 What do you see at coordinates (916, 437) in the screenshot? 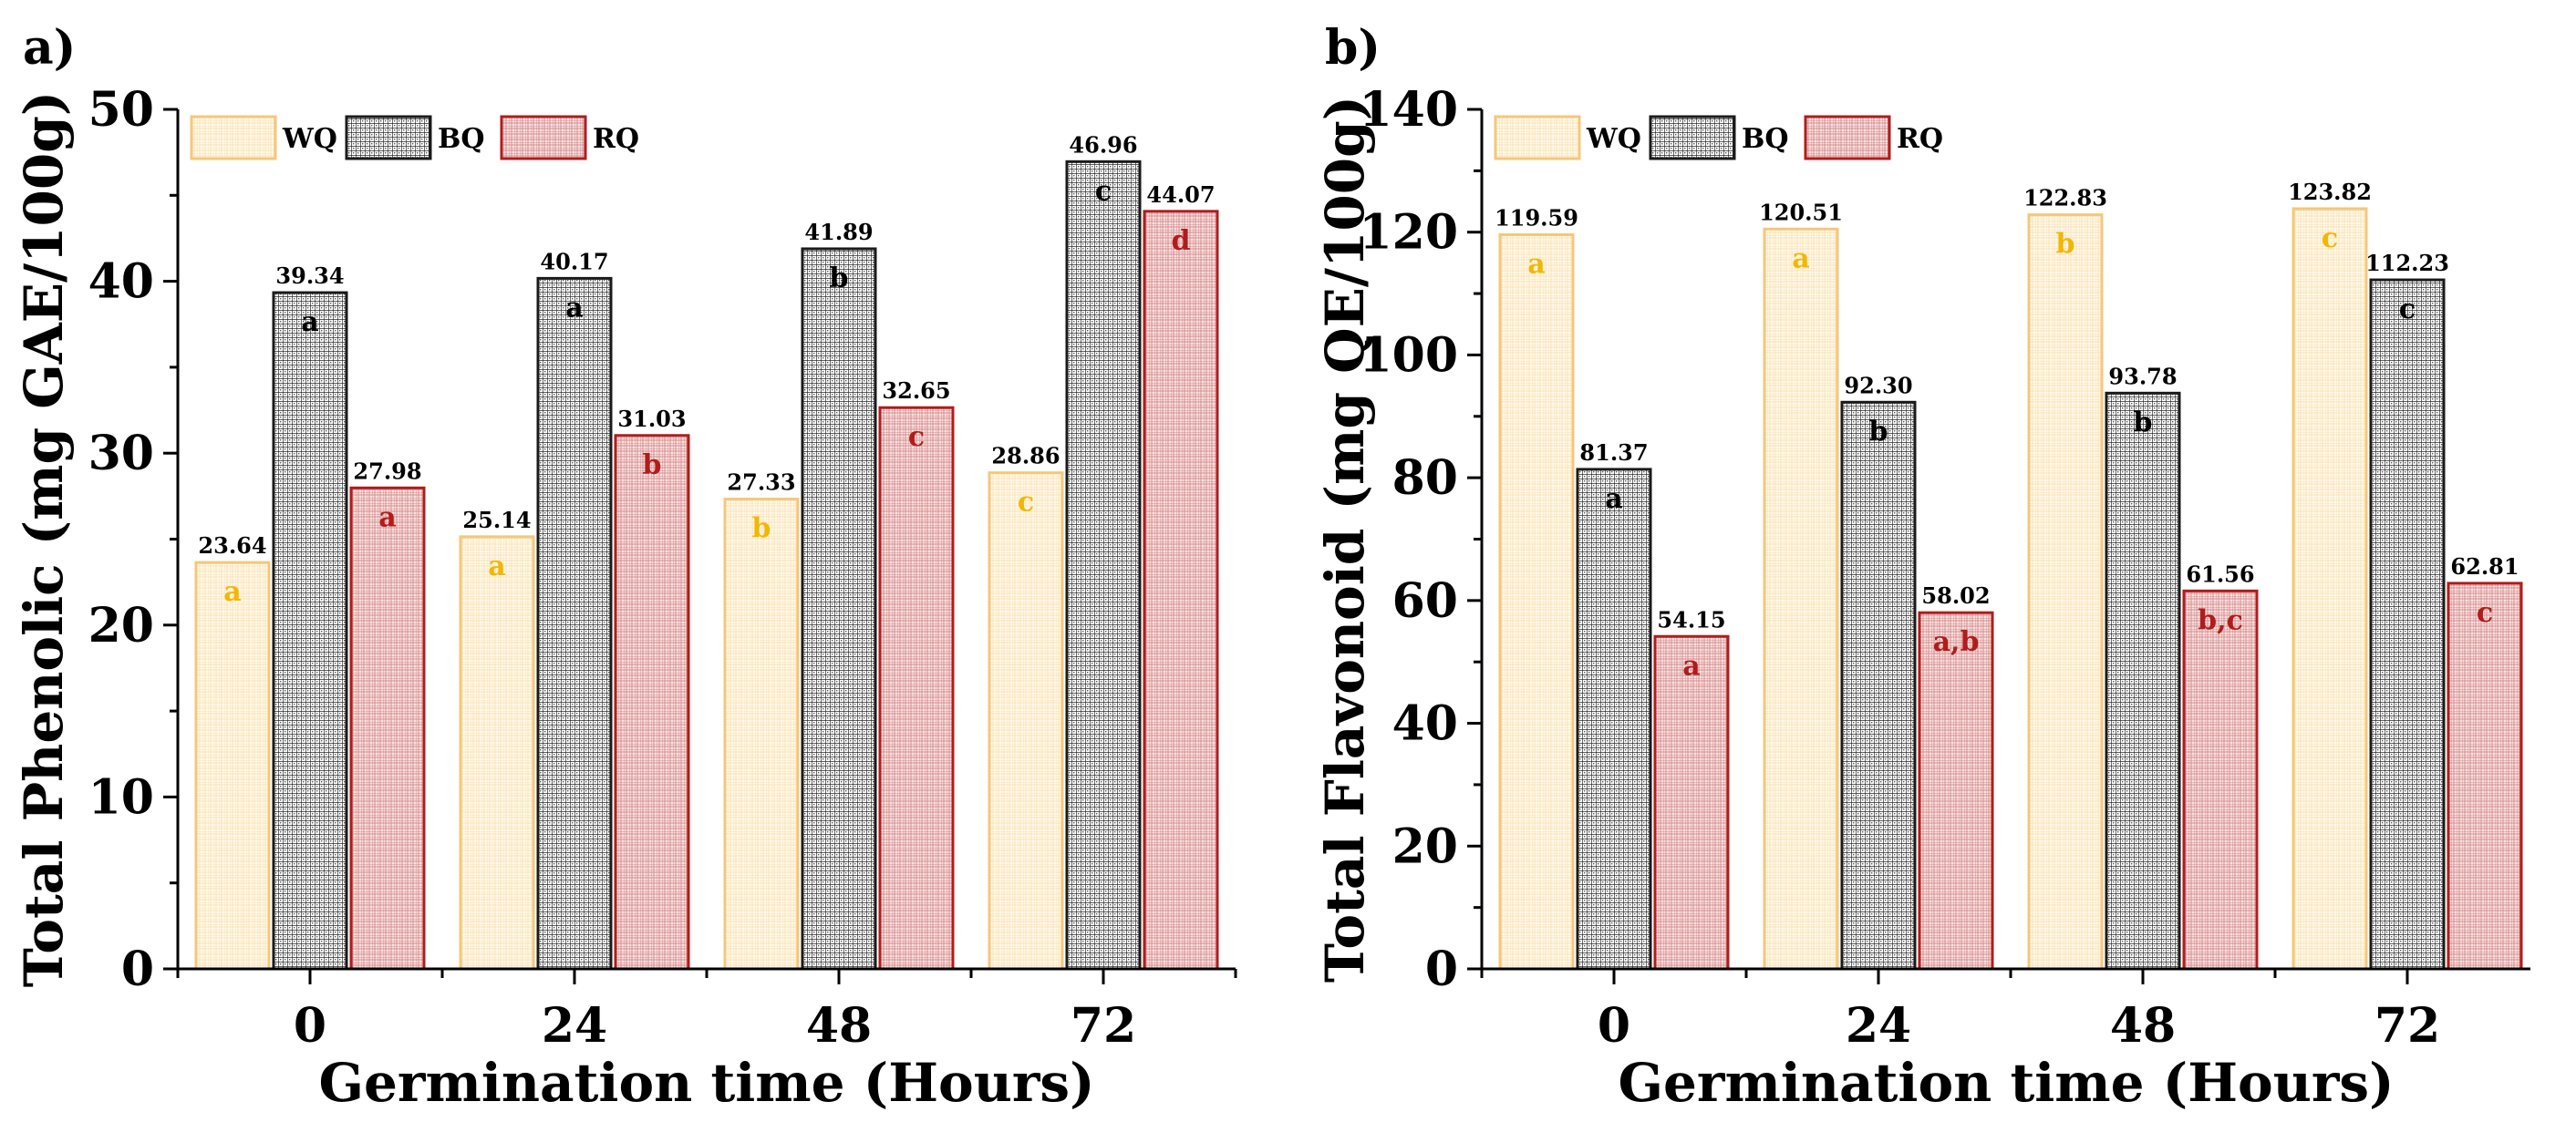
I see `significance-letter-rq-48: c` at bounding box center [916, 437].